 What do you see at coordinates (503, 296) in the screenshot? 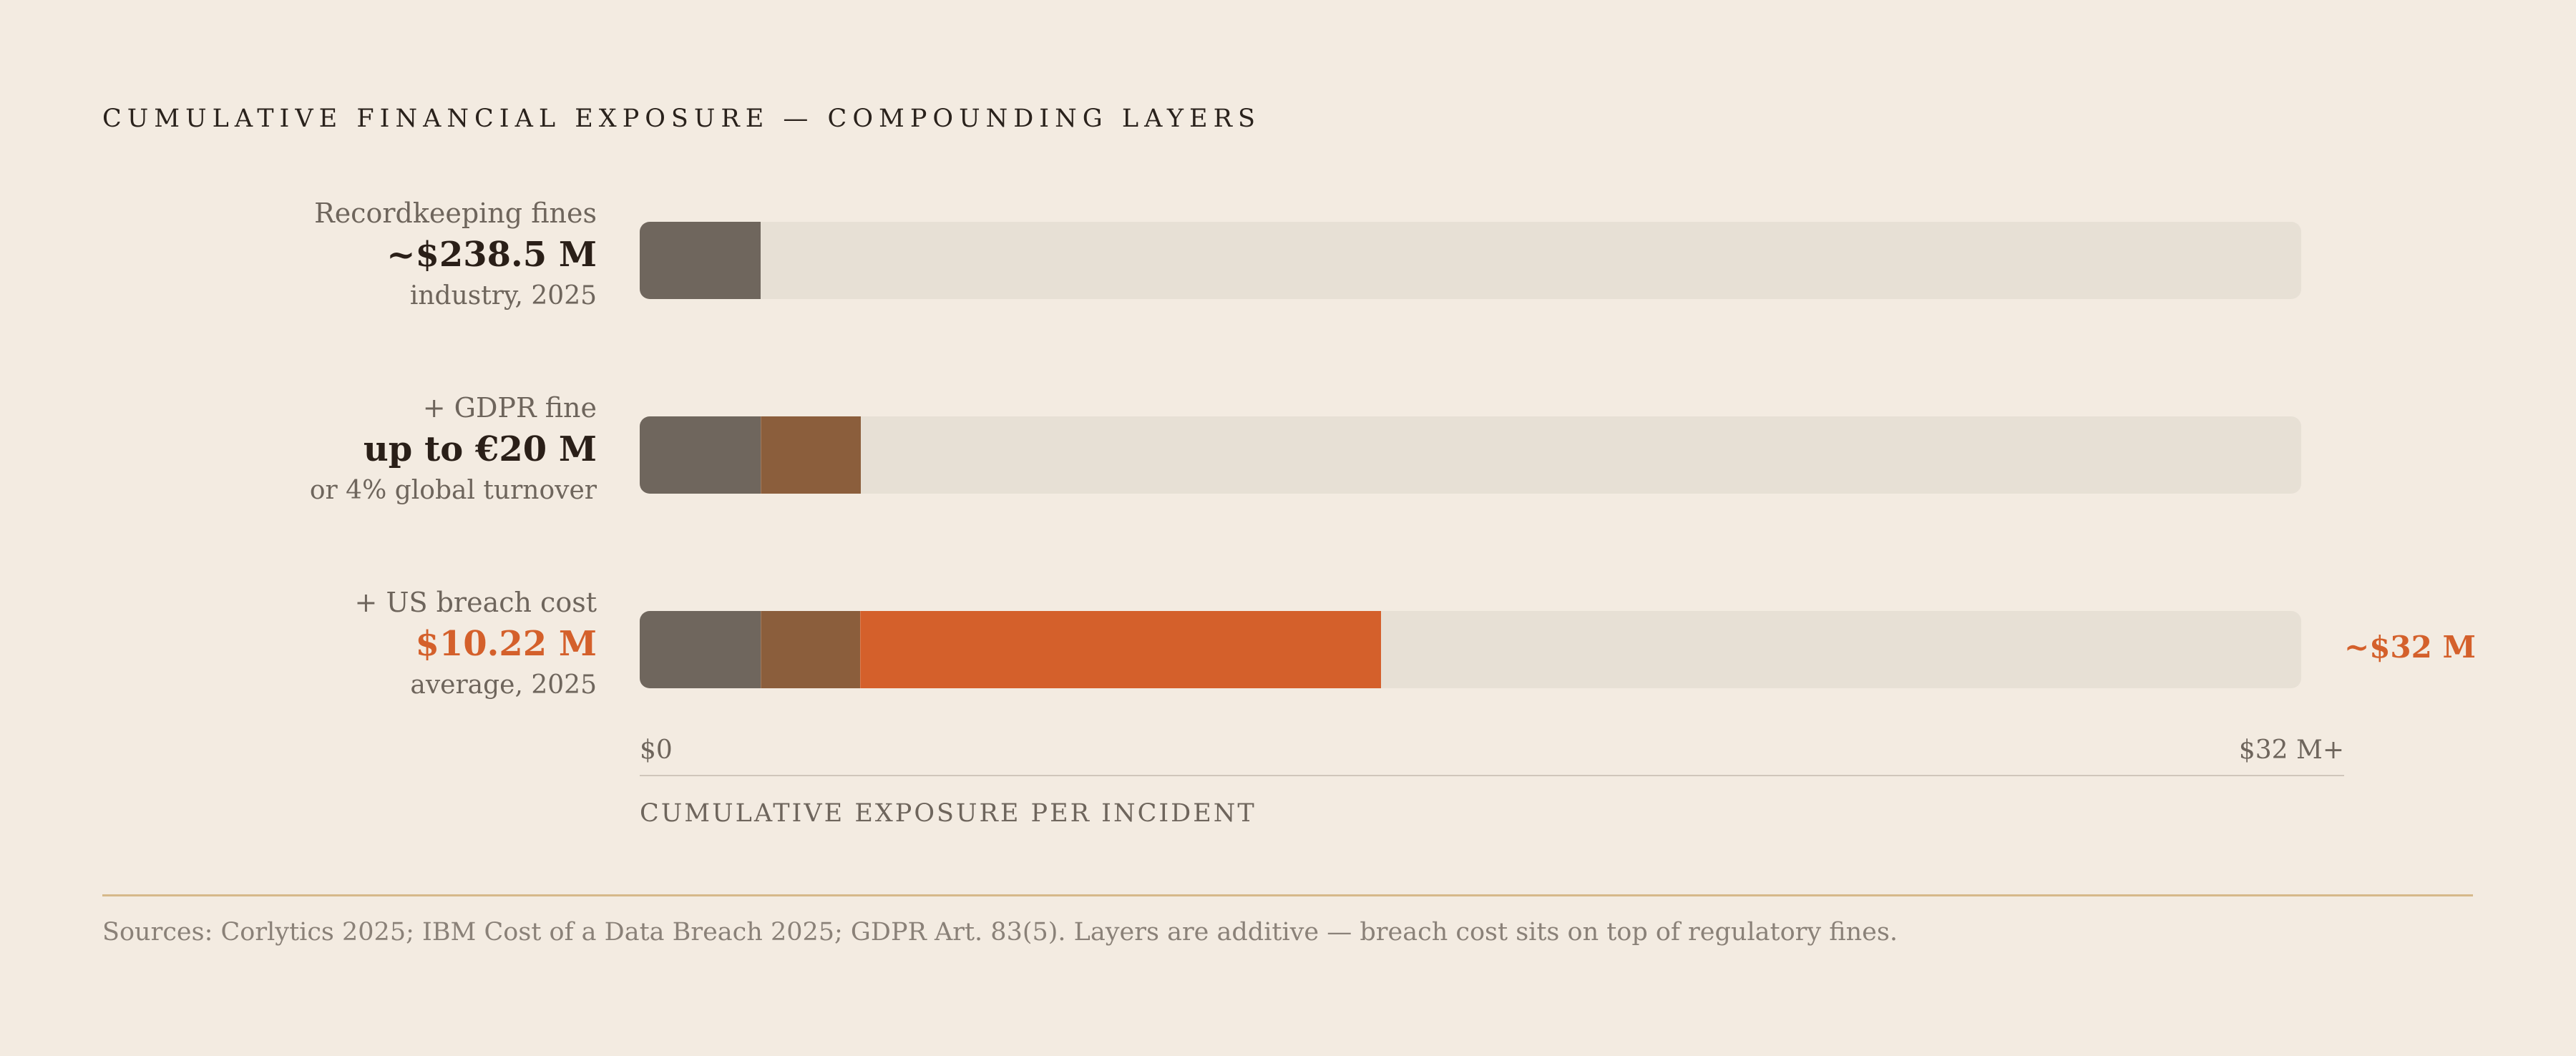
I see `row-note: industry, 2025` at bounding box center [503, 296].